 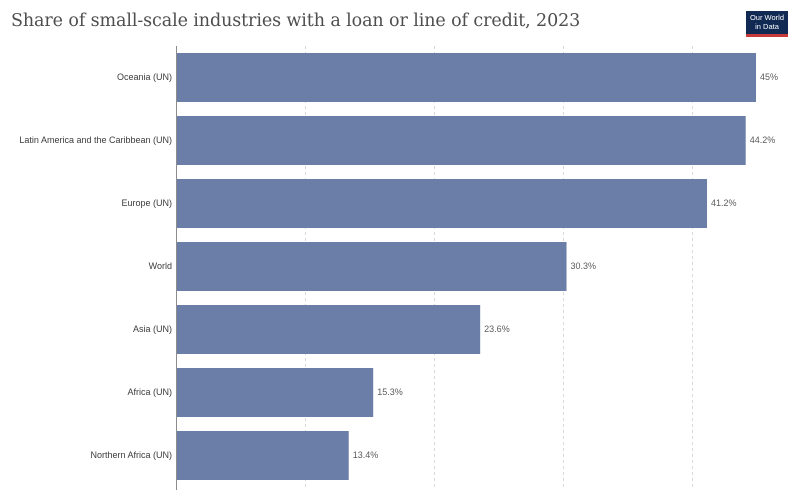 What do you see at coordinates (763, 140) in the screenshot?
I see `value-label-1: 44.2%` at bounding box center [763, 140].